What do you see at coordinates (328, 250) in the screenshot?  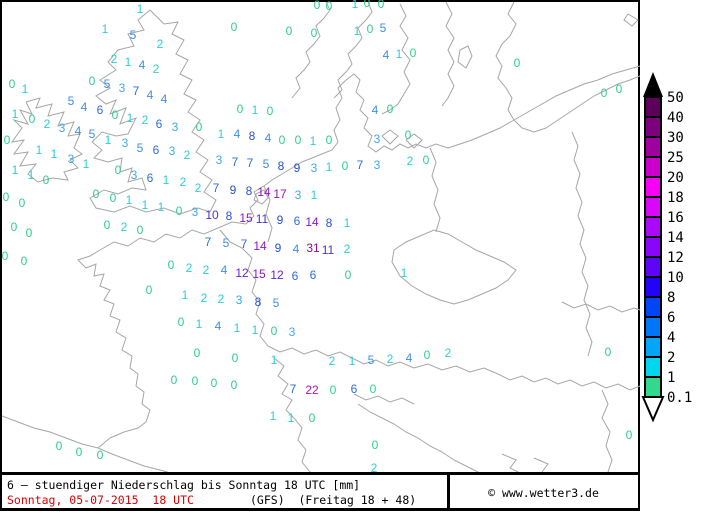 I see `precip-value: 11` at bounding box center [328, 250].